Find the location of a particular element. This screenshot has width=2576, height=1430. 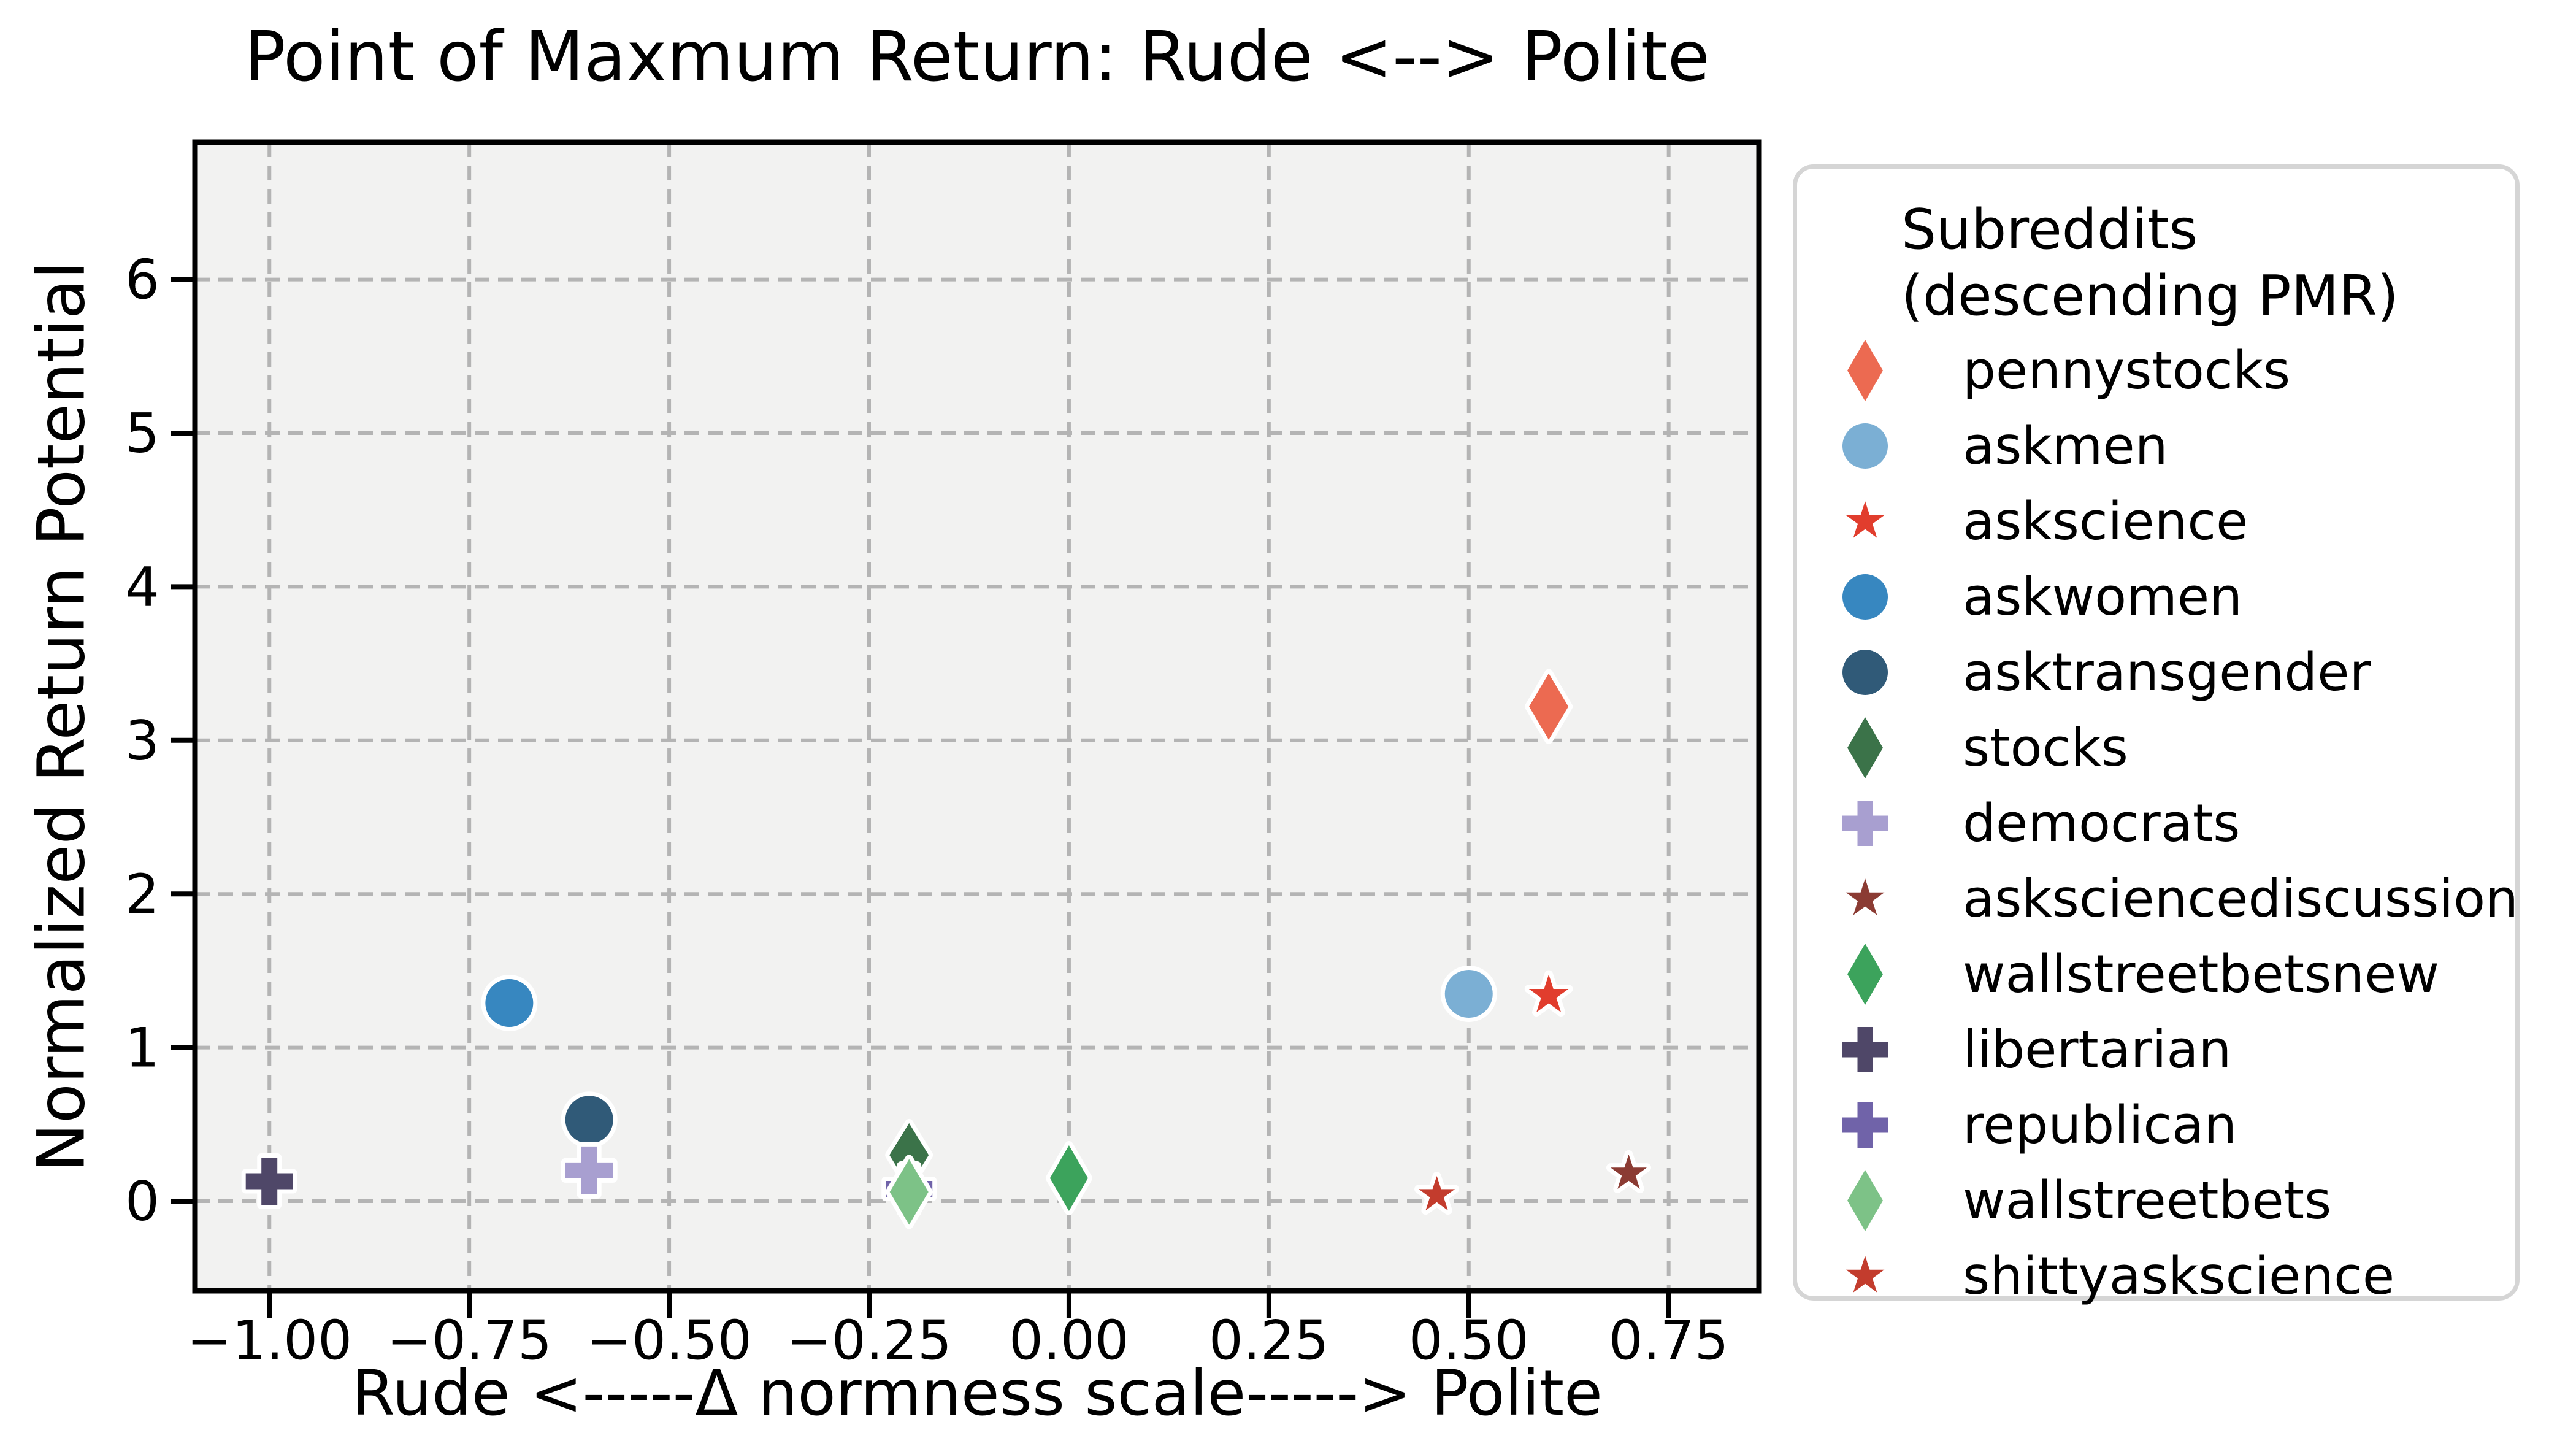

data-point-shittyaskscience is located at coordinates (1437, 1194).